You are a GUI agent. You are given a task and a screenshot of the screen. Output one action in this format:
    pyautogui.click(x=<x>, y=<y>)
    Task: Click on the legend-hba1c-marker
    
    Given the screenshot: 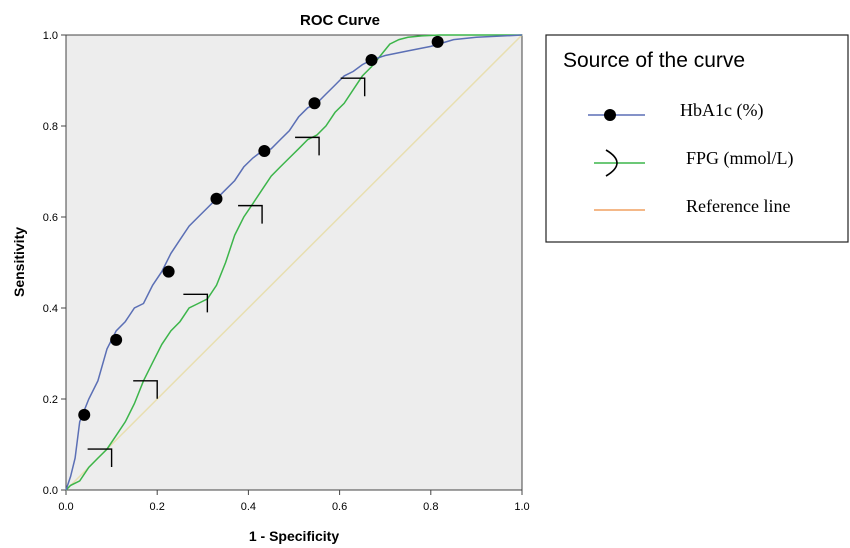 What is the action you would take?
    pyautogui.click(x=610, y=115)
    